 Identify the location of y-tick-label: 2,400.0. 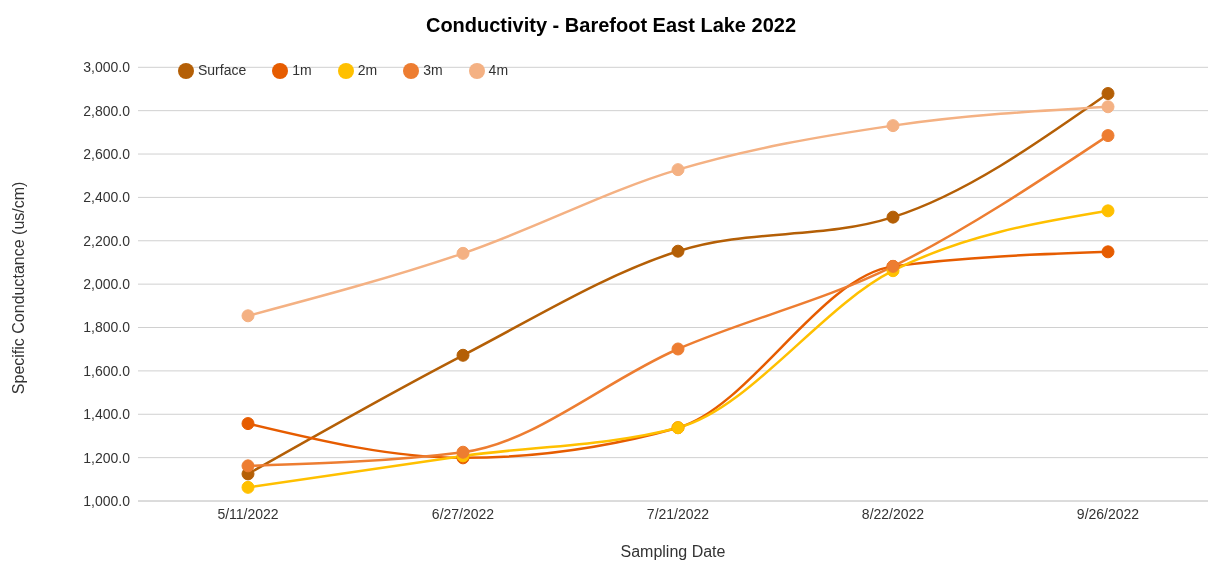
(107, 197).